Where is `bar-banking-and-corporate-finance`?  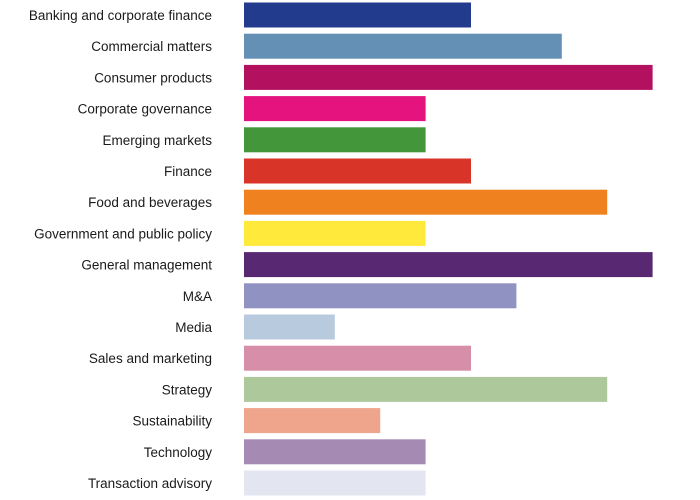 bar-banking-and-corporate-finance is located at coordinates (357, 15).